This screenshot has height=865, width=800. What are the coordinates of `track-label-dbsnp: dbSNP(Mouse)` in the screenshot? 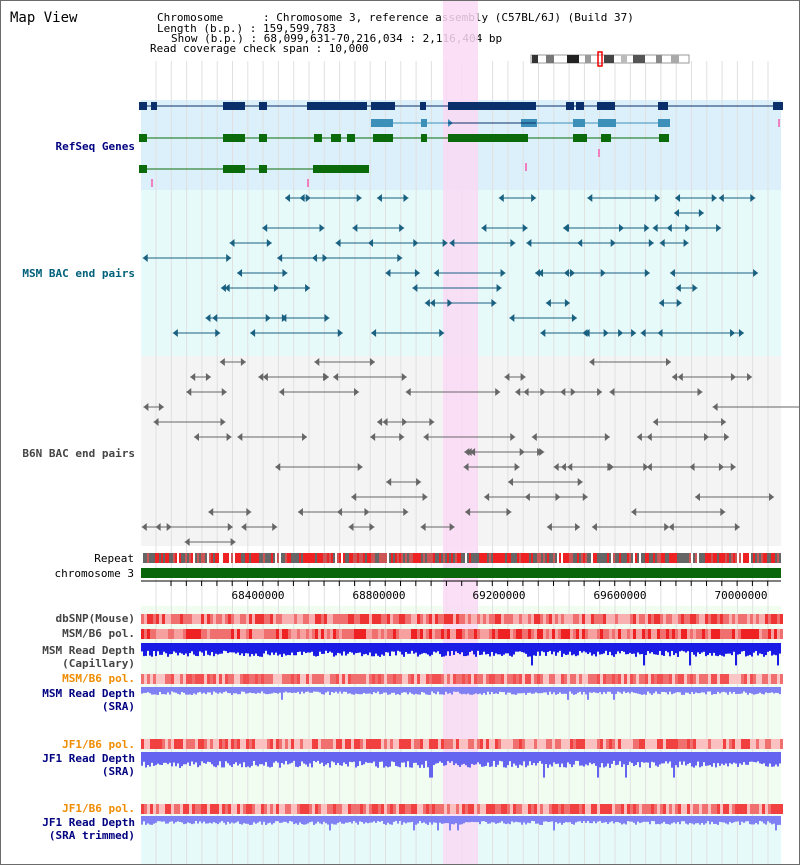 It's located at (95, 618).